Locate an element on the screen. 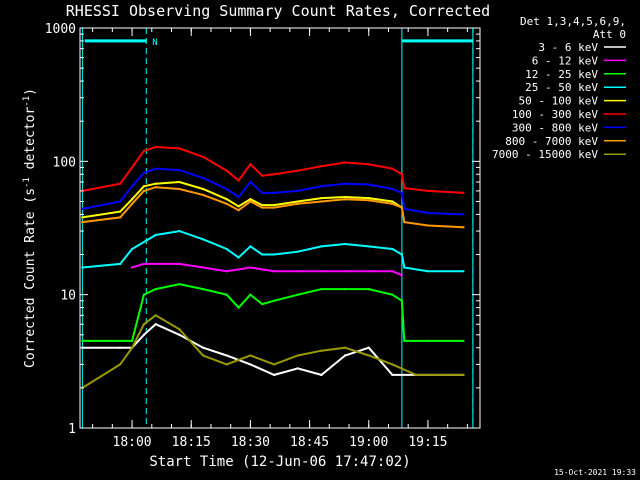 The height and width of the screenshot is (480, 640). legend-header-line: Det 1,3,4,5,6,9, is located at coordinates (573, 21).